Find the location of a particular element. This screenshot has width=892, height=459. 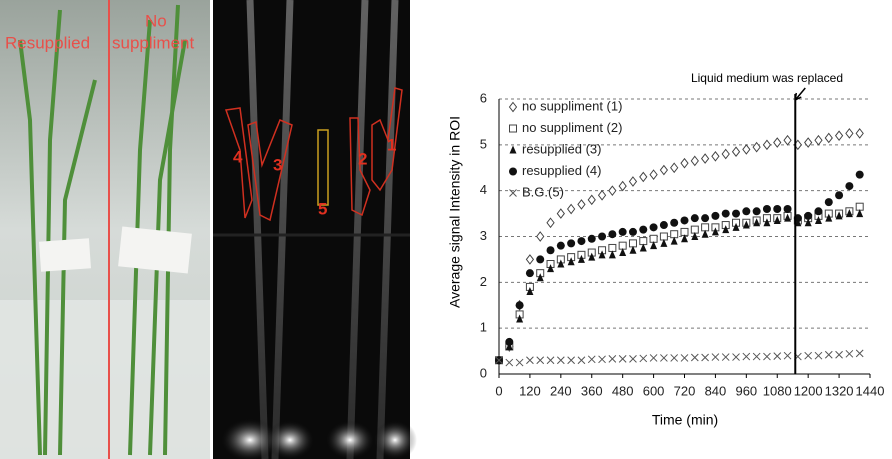

x-tick-label: 0 is located at coordinates (498, 390).